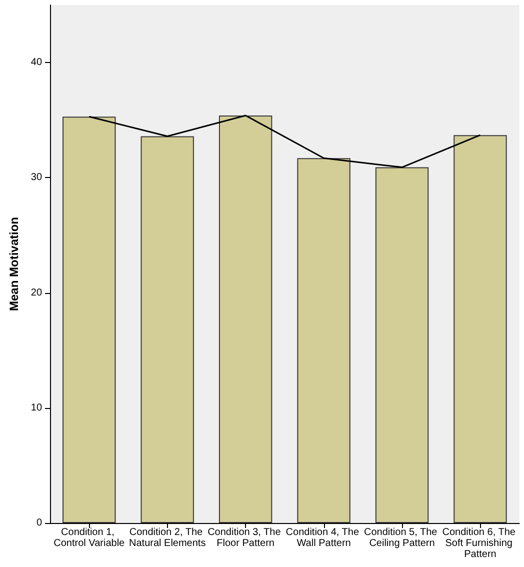 The width and height of the screenshot is (524, 567). Describe the element at coordinates (167, 538) in the screenshot. I see `x-tick-label: Condition 2, The Natural Elements` at that location.